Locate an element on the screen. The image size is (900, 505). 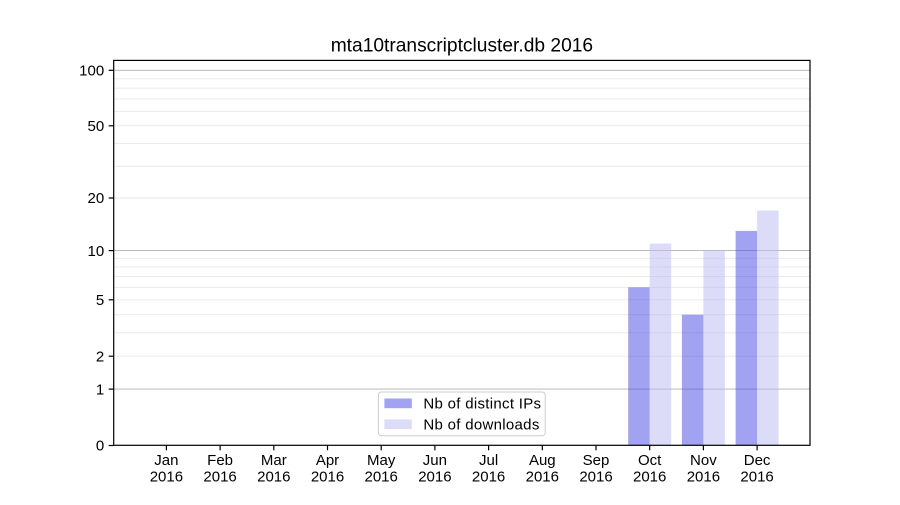
svg-text: 1 is located at coordinates (100, 389).